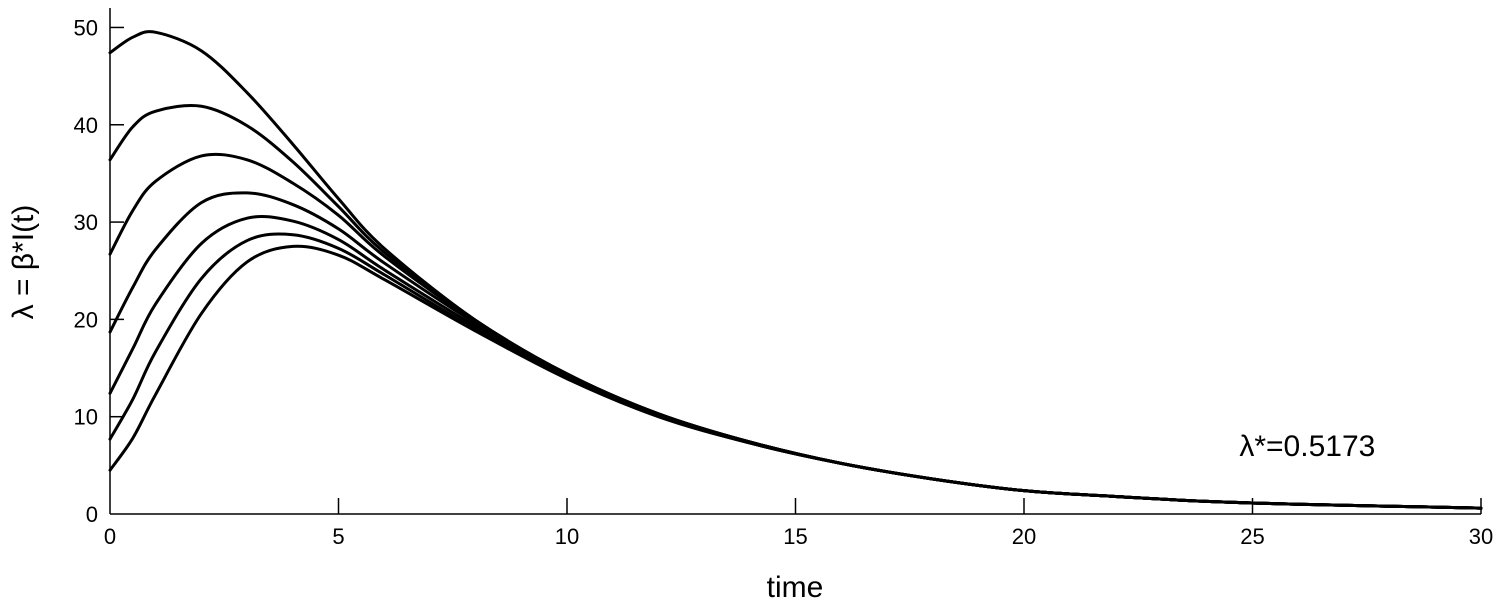 This screenshot has height=612, width=1500. I want to click on x-tick-label: 10, so click(567, 536).